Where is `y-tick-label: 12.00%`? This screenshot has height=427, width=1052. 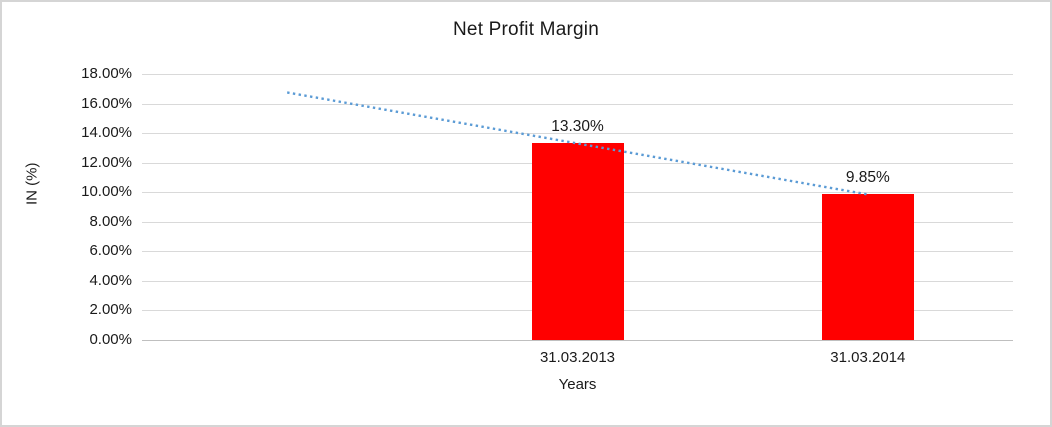
y-tick-label: 12.00% is located at coordinates (106, 162).